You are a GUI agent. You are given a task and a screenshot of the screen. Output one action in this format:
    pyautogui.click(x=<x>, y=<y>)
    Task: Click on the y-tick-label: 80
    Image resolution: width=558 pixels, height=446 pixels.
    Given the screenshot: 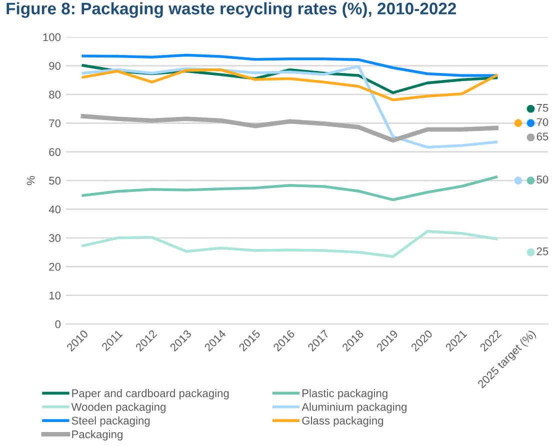 What is the action you would take?
    pyautogui.click(x=55, y=94)
    